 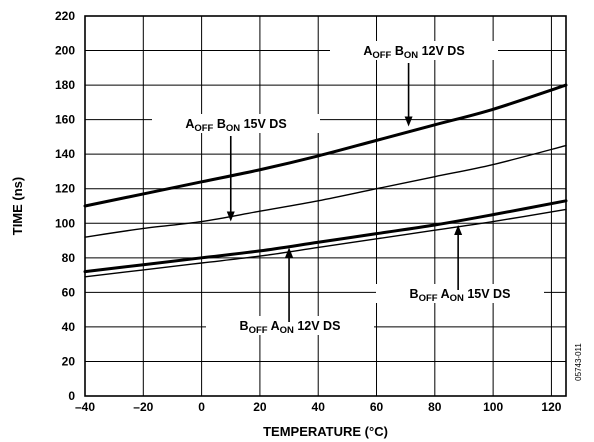 I want to click on x-tick-label: –40, so click(x=85, y=407).